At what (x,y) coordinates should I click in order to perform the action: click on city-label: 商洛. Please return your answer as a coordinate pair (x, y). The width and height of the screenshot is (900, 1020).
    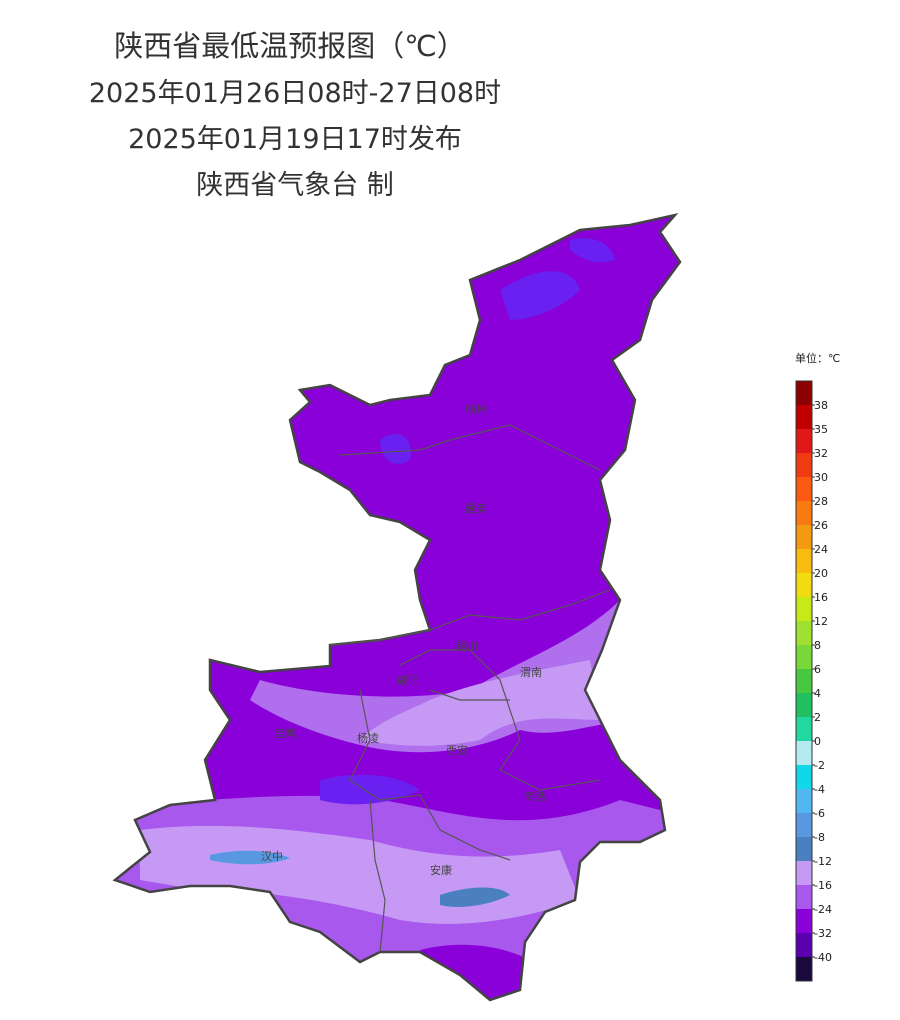
    Looking at the image, I should click on (535, 796).